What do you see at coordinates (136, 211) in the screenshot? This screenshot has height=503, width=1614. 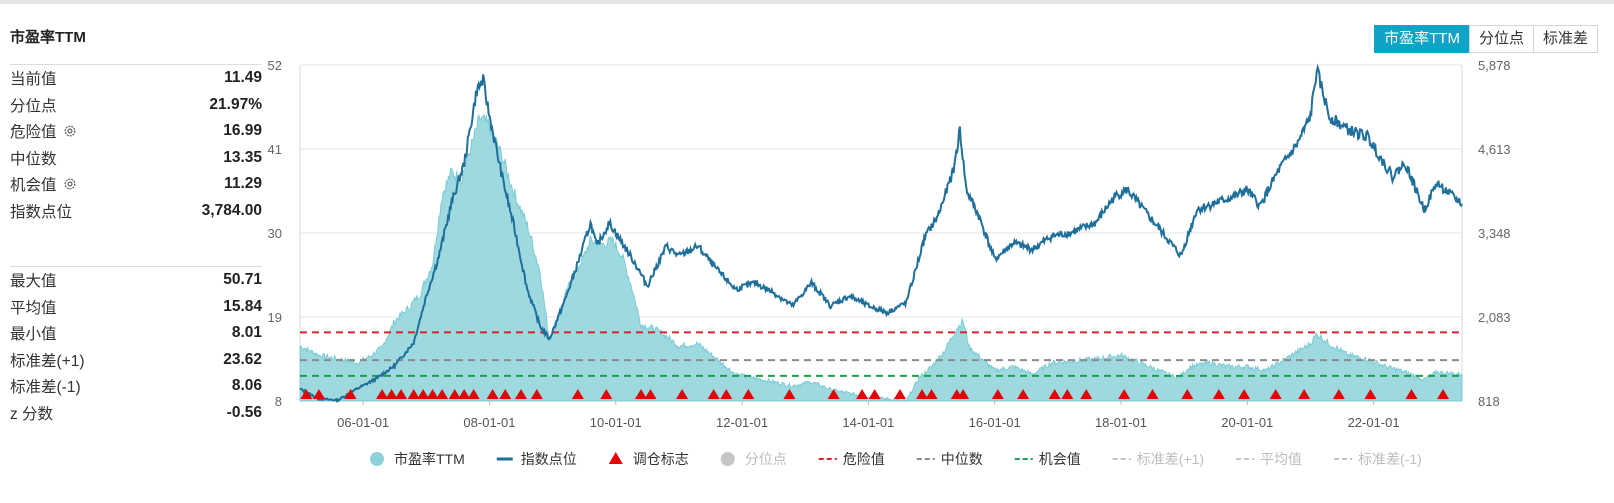 I see `metric-row: 指数点位 3,784.00` at bounding box center [136, 211].